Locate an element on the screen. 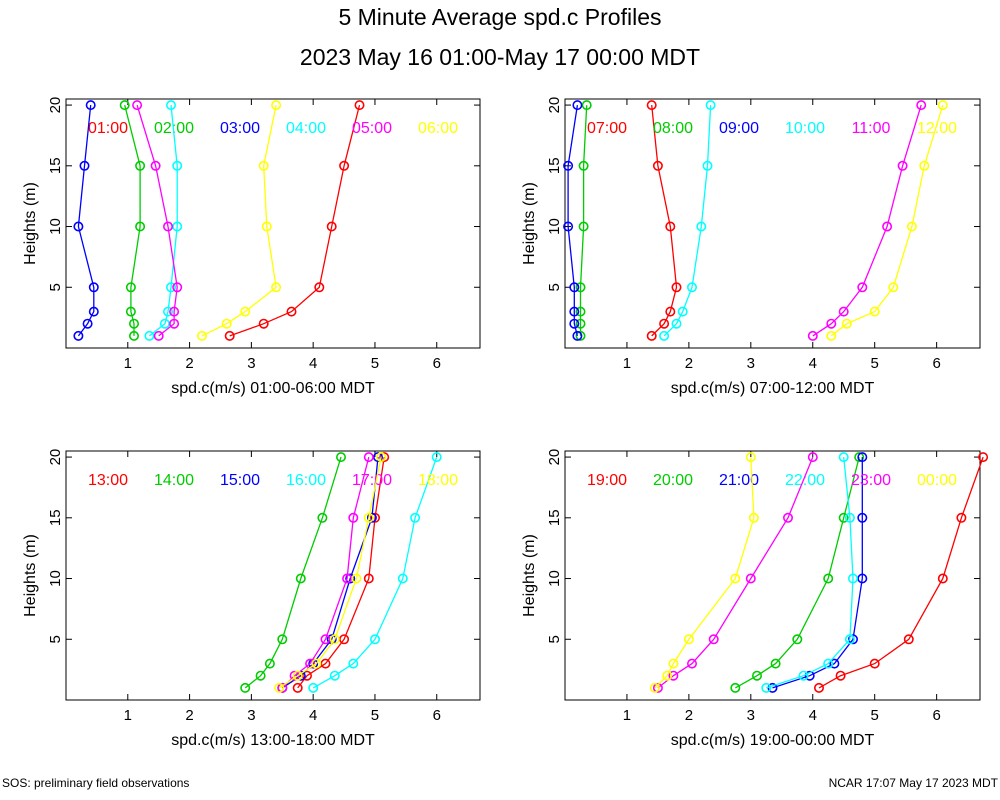 This screenshot has height=800, width=1000. x-axis-label: spd.c(m/s) 01:00-06:00 MDT is located at coordinates (273, 388).